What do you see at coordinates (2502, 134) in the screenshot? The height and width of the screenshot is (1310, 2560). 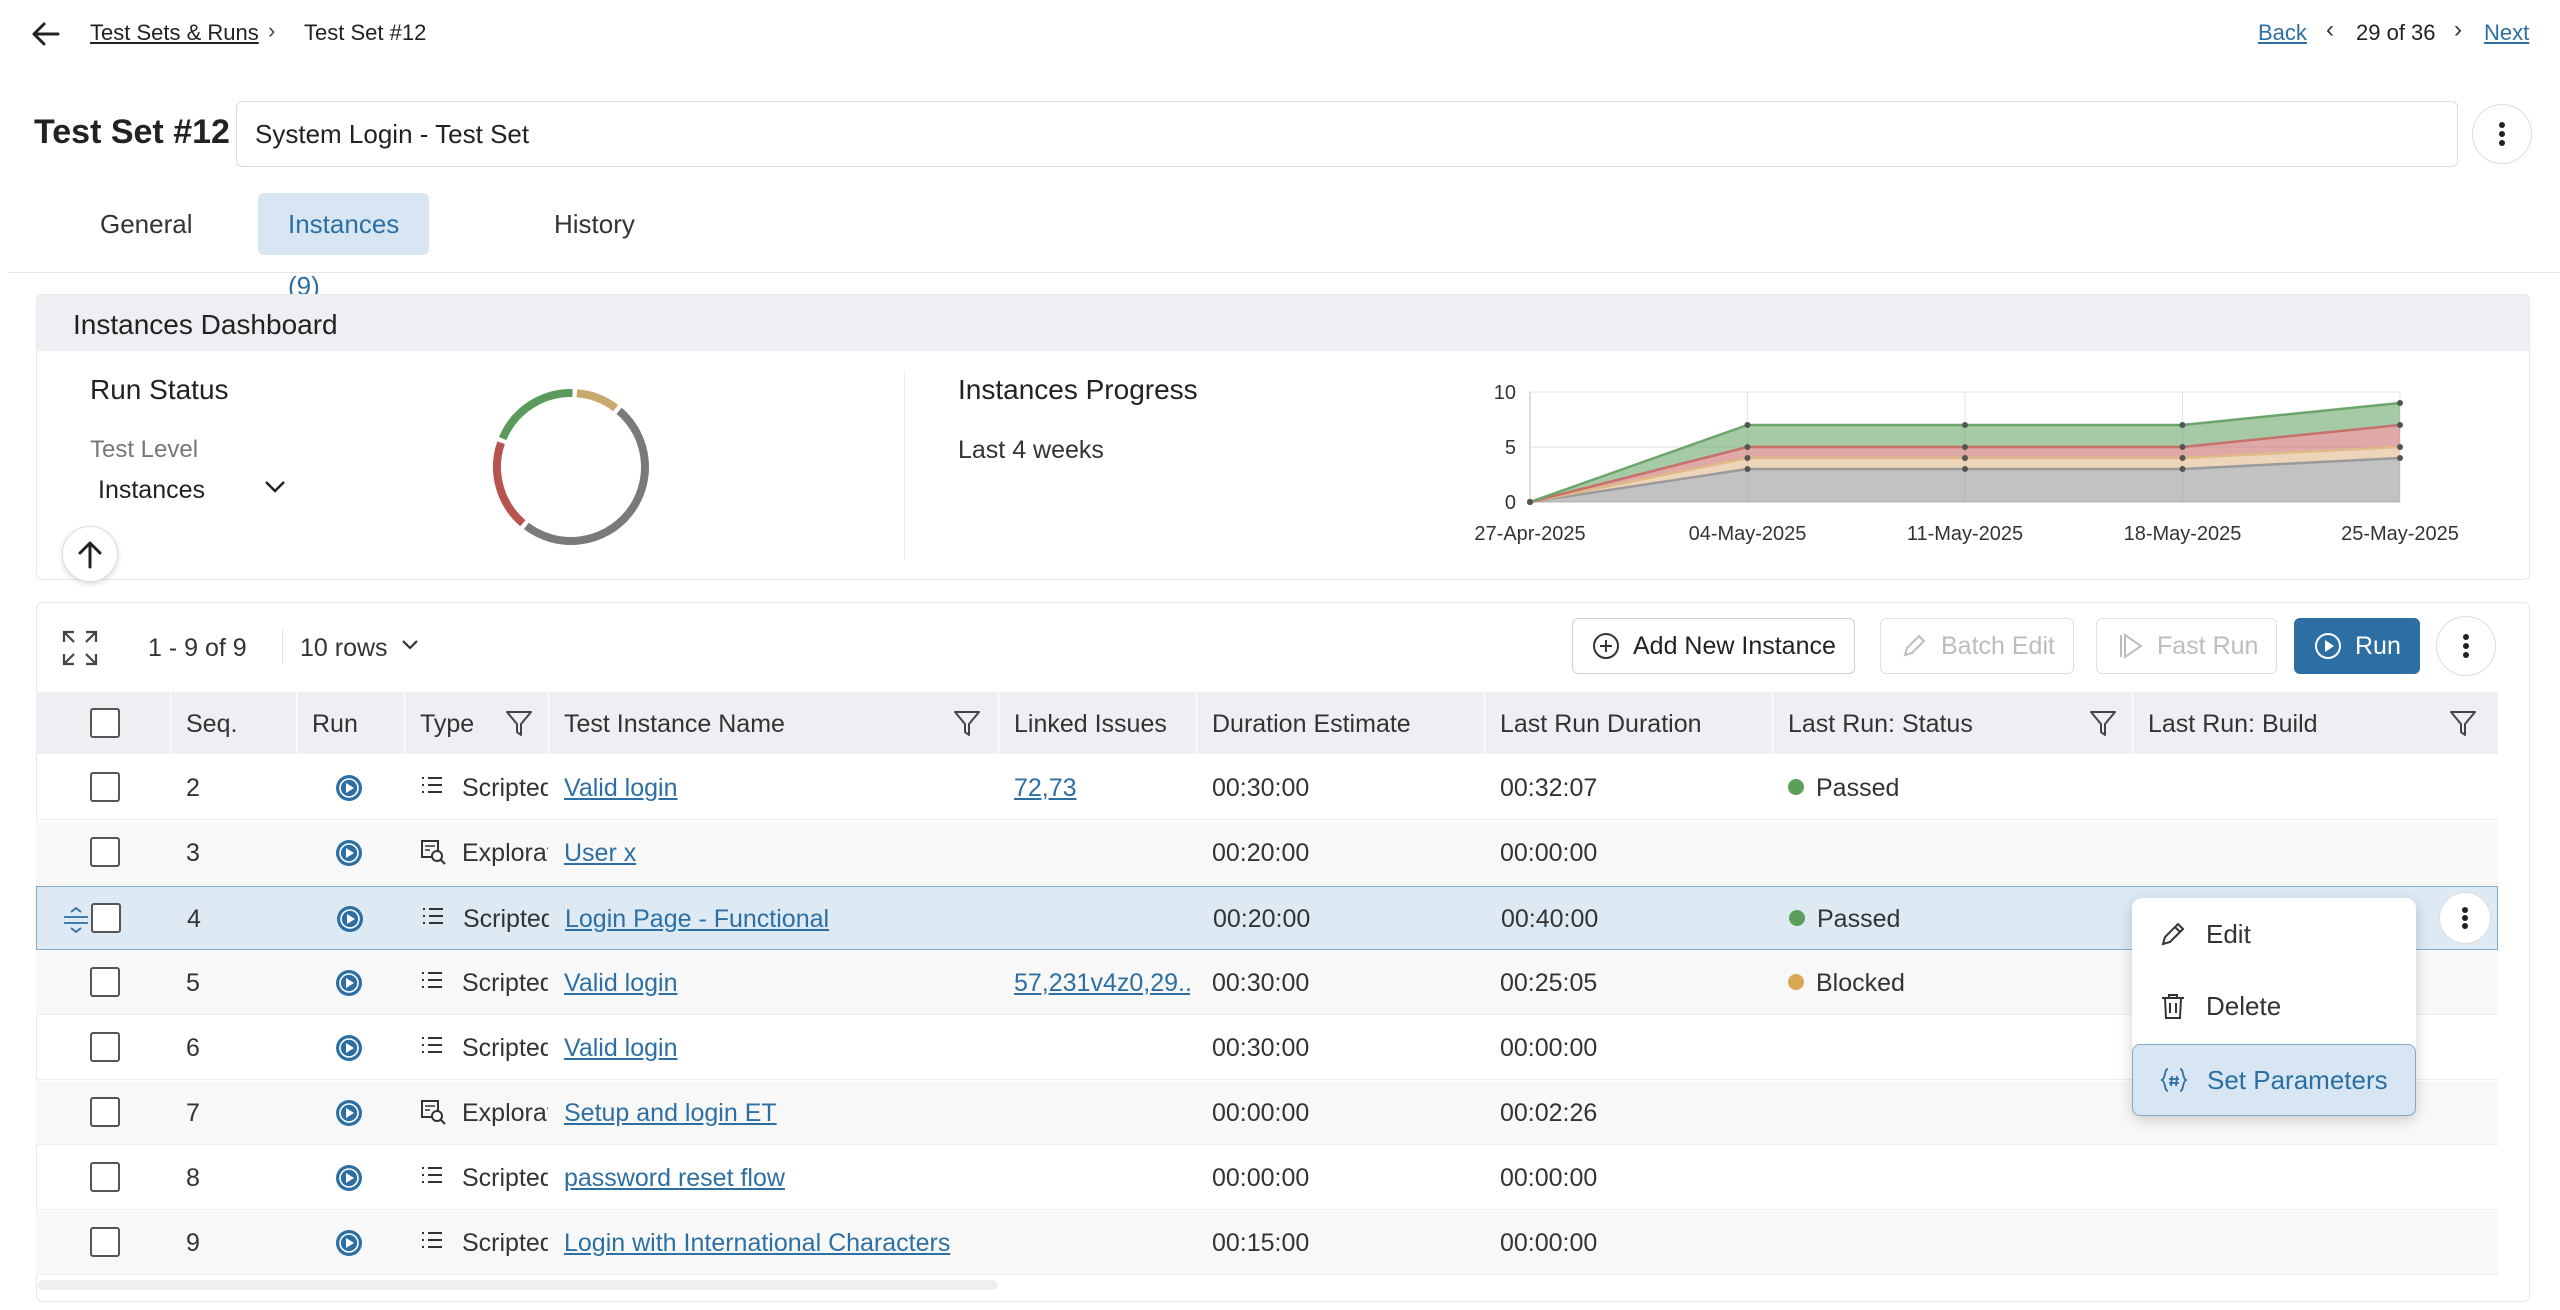 I see `header-more-button` at bounding box center [2502, 134].